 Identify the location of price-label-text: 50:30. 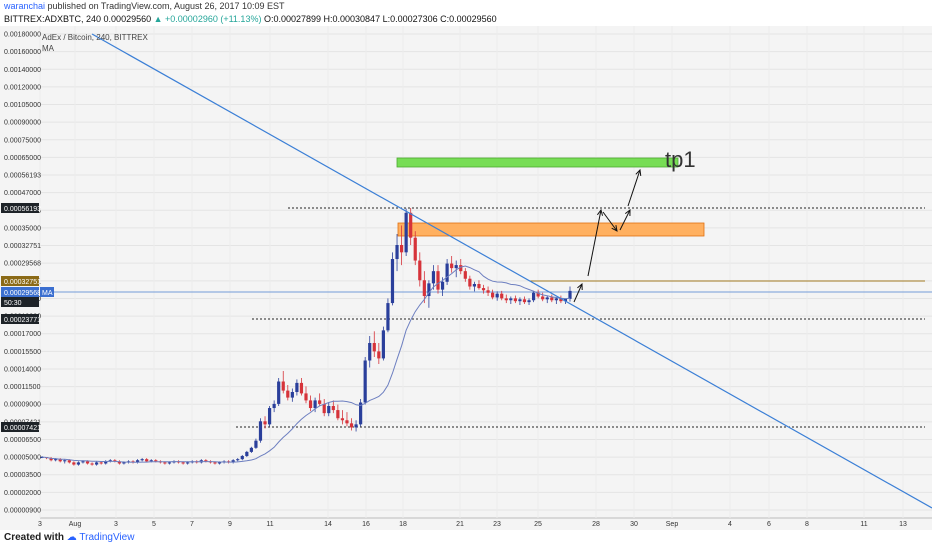
(13, 303).